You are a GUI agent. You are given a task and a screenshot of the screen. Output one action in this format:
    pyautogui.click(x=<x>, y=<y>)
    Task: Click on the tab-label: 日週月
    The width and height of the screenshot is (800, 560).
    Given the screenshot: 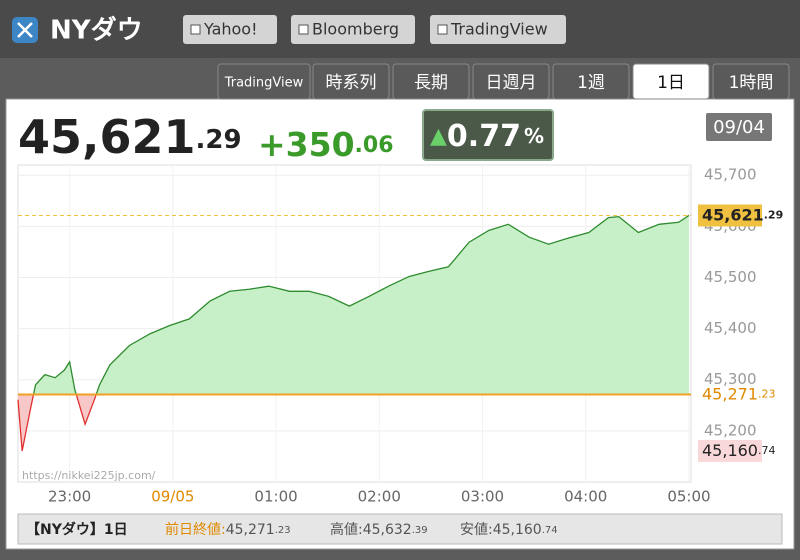 What is the action you would take?
    pyautogui.click(x=511, y=83)
    